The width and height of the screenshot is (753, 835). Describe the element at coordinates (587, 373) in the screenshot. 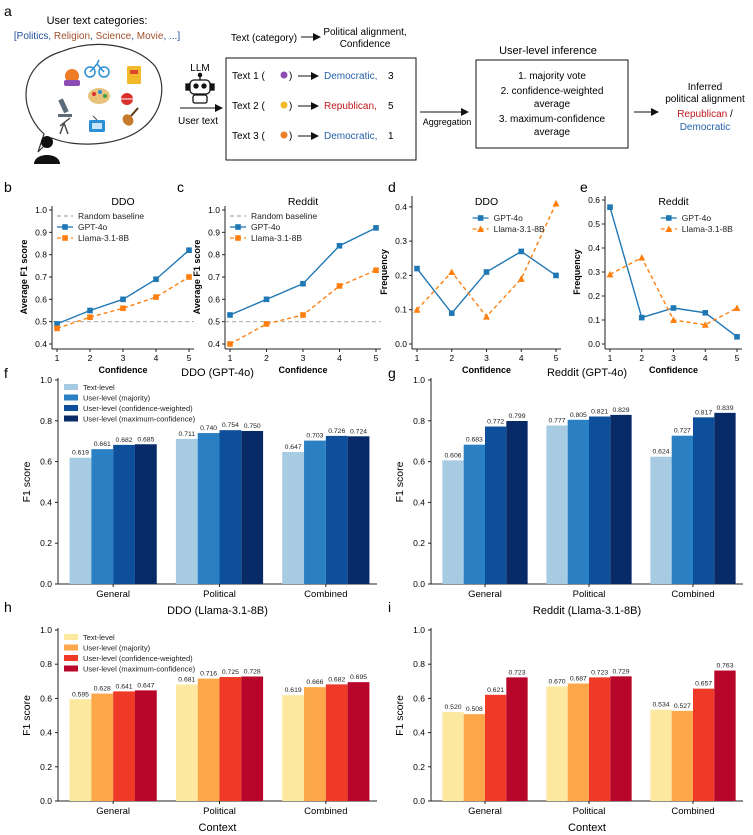

I see `chart-title: Reddit (GPT-4o)` at that location.